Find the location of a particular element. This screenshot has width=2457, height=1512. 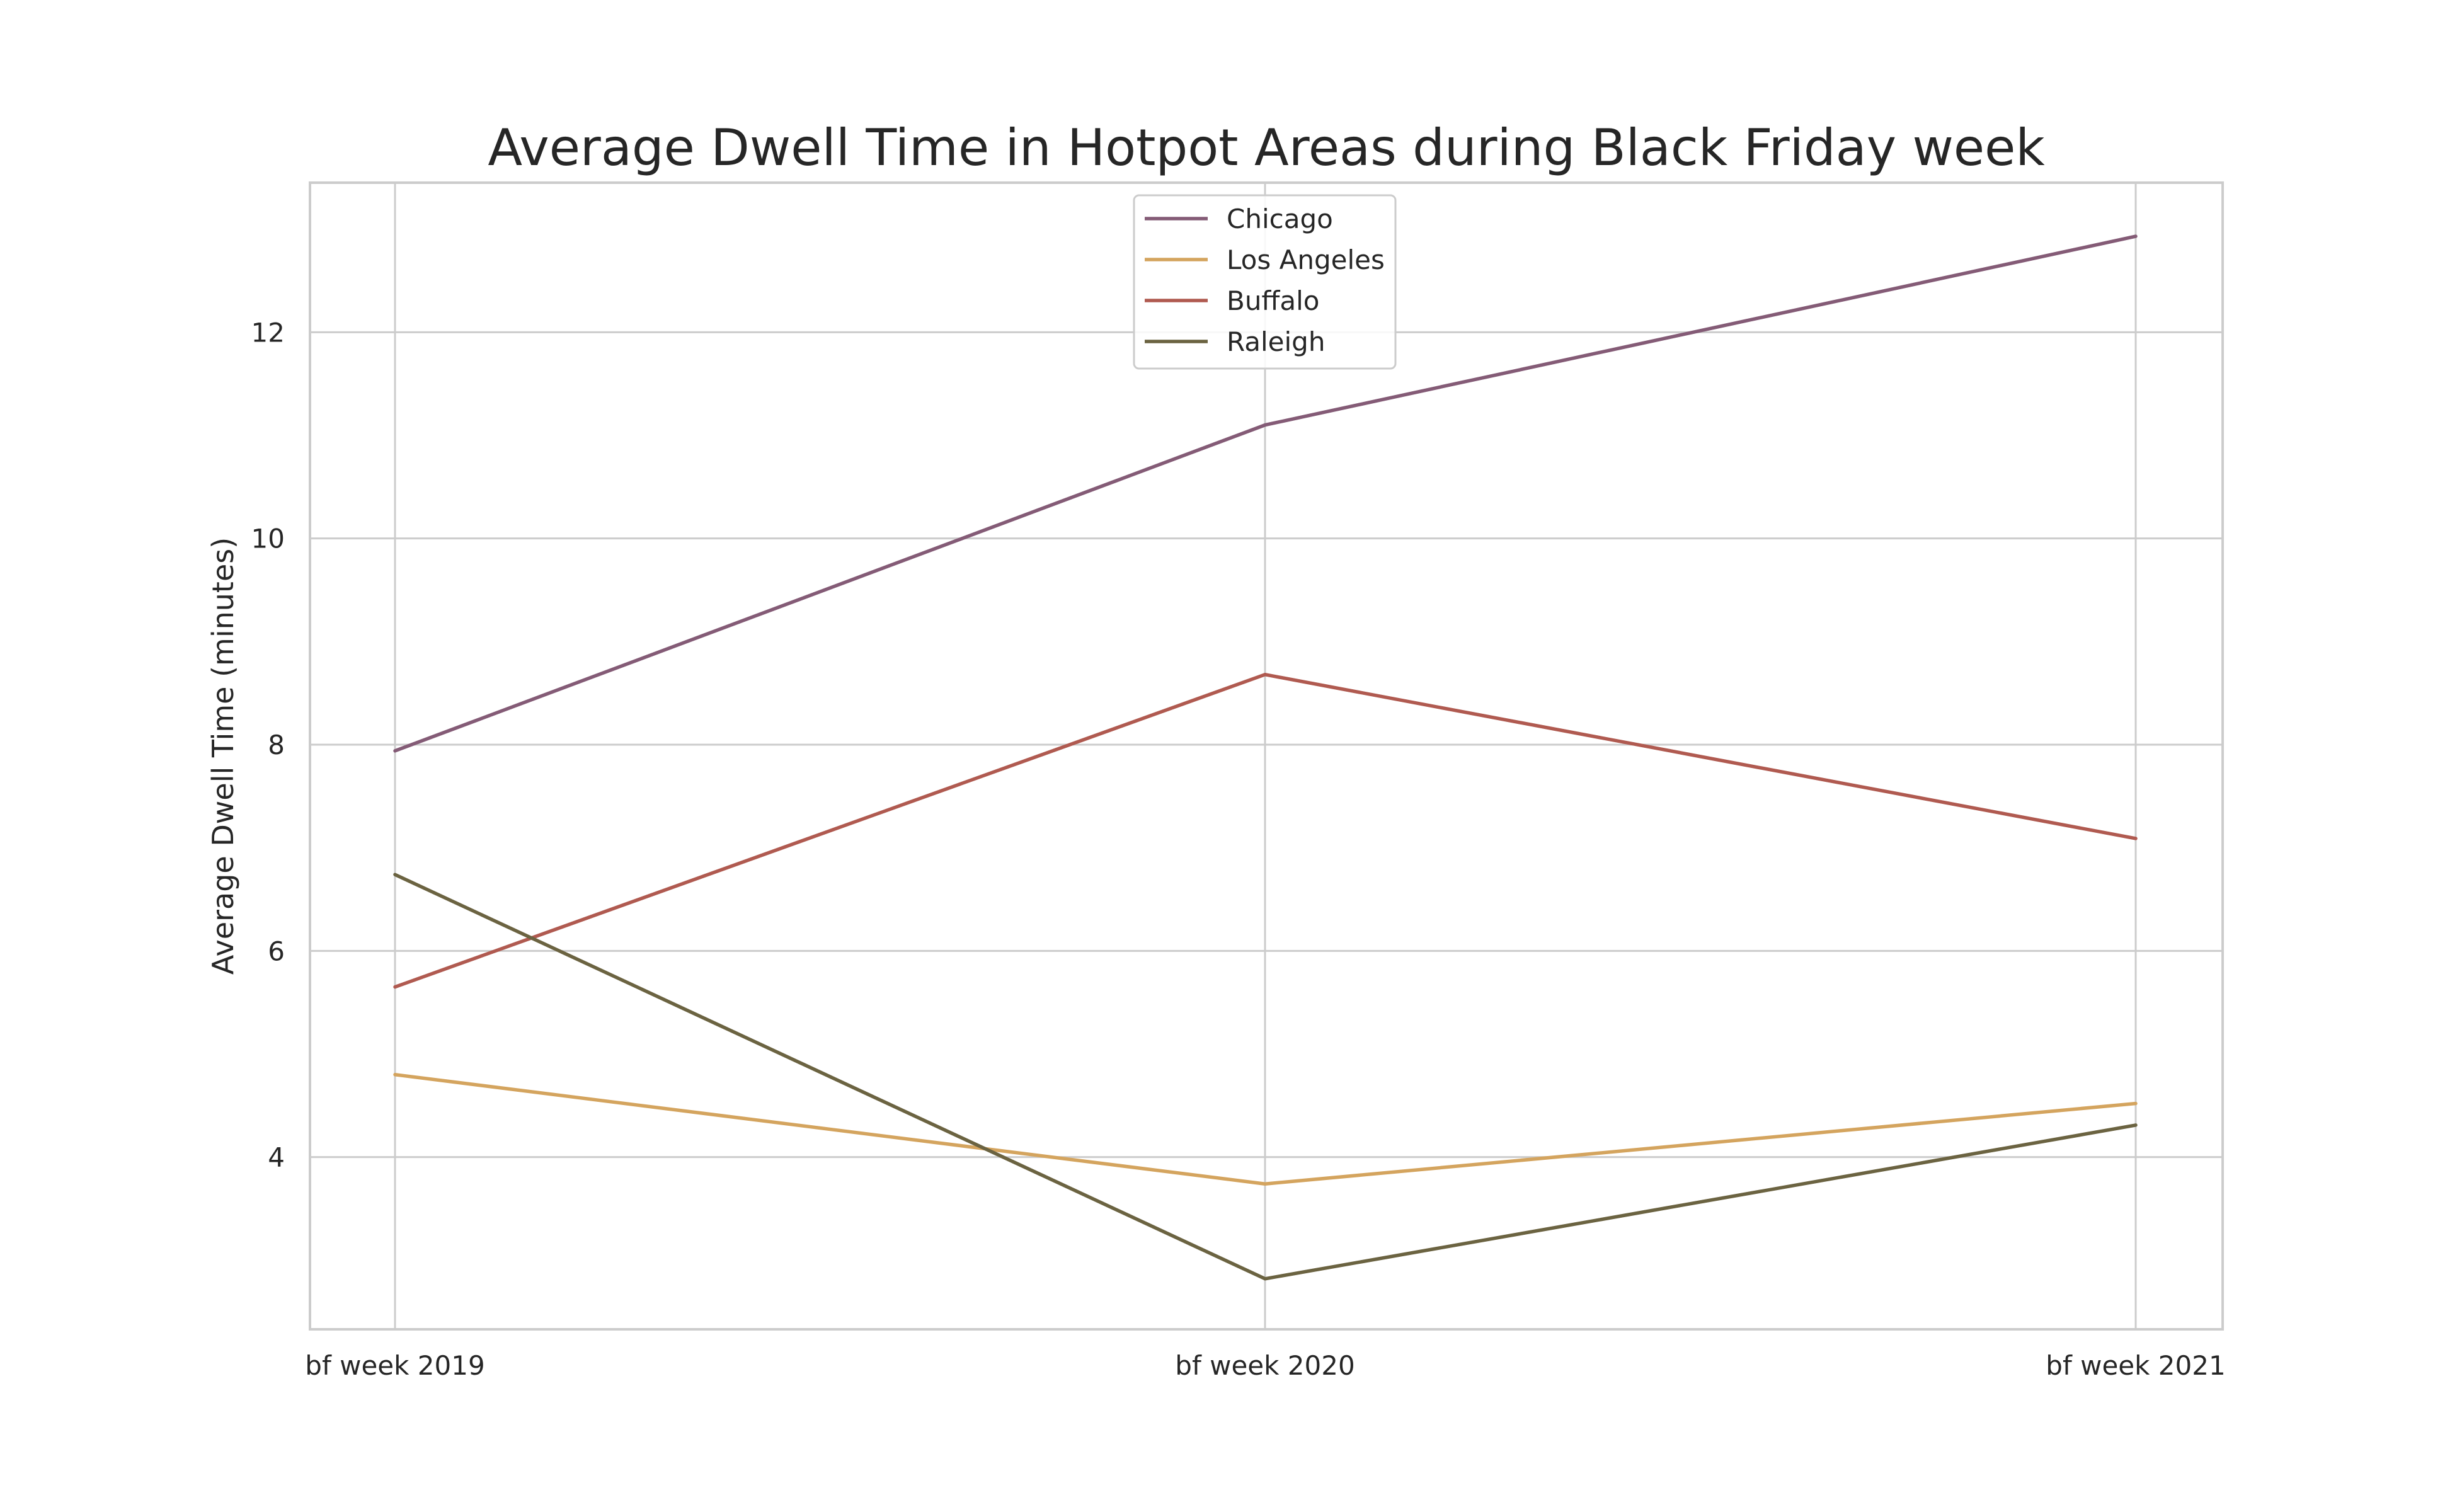

x-tick-label: bf week 2019 is located at coordinates (394, 1365).